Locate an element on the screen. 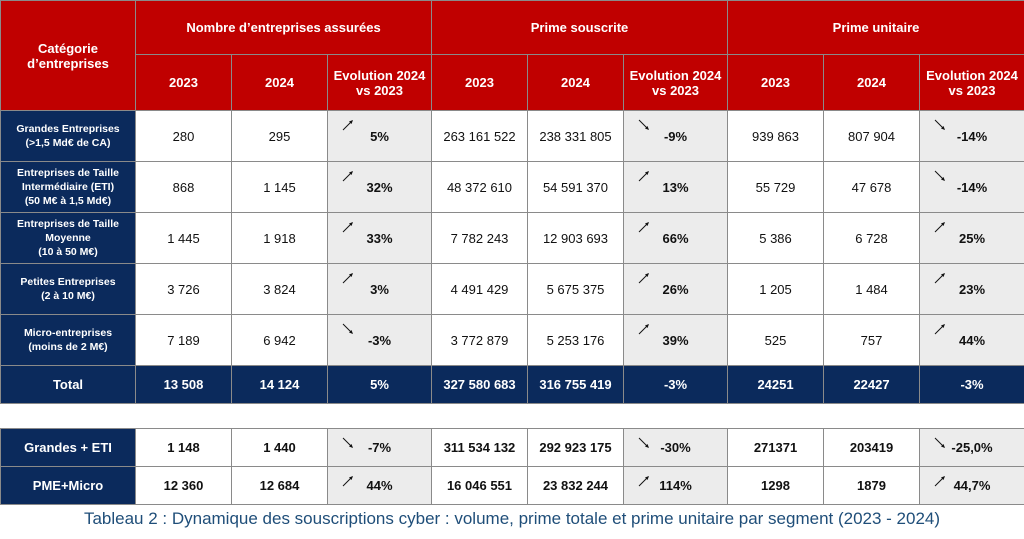 This screenshot has height=539, width=1024. unit-premium-evolution: 25% is located at coordinates (971, 238).